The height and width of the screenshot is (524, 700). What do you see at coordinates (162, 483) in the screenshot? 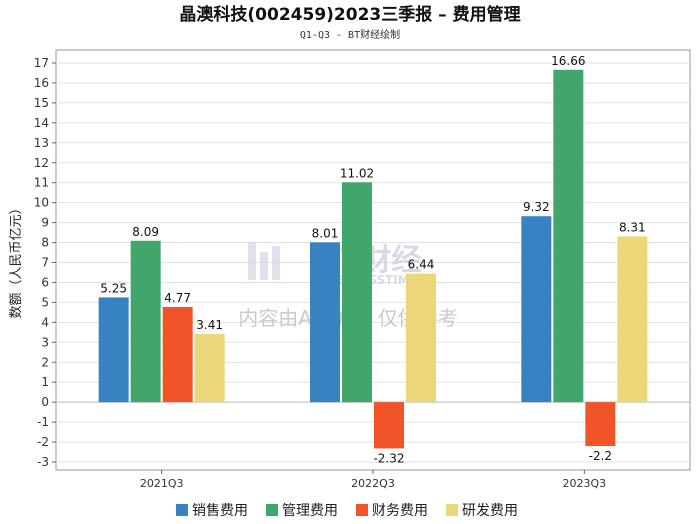
I see `x-tick-label: 2021Q3` at bounding box center [162, 483].